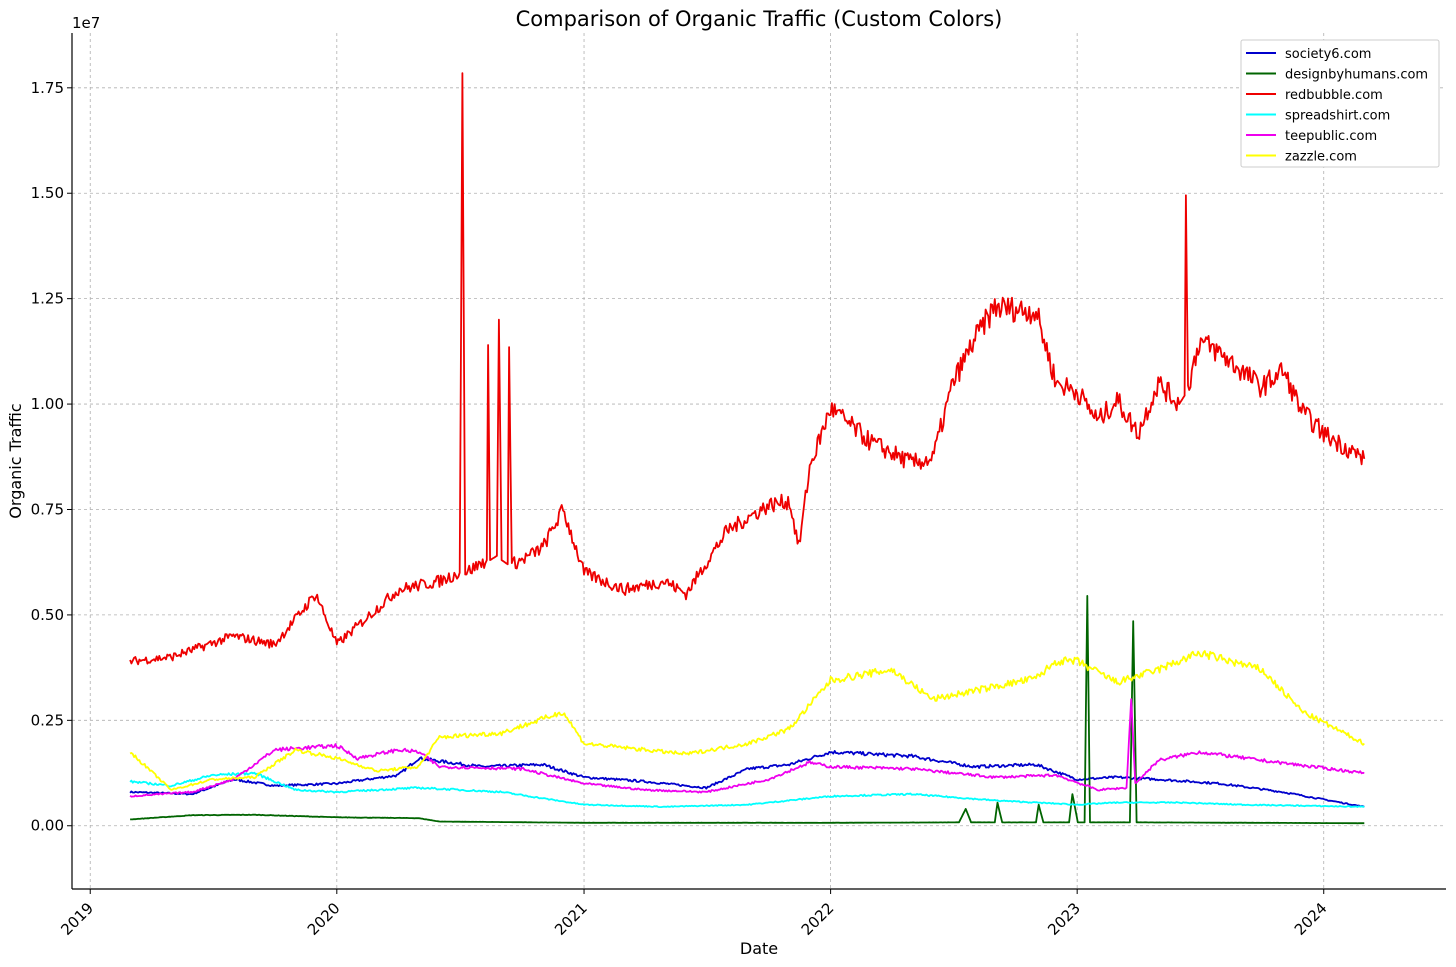  Describe the element at coordinates (1334, 95) in the screenshot. I see `legend-label: redbubble.com` at that location.